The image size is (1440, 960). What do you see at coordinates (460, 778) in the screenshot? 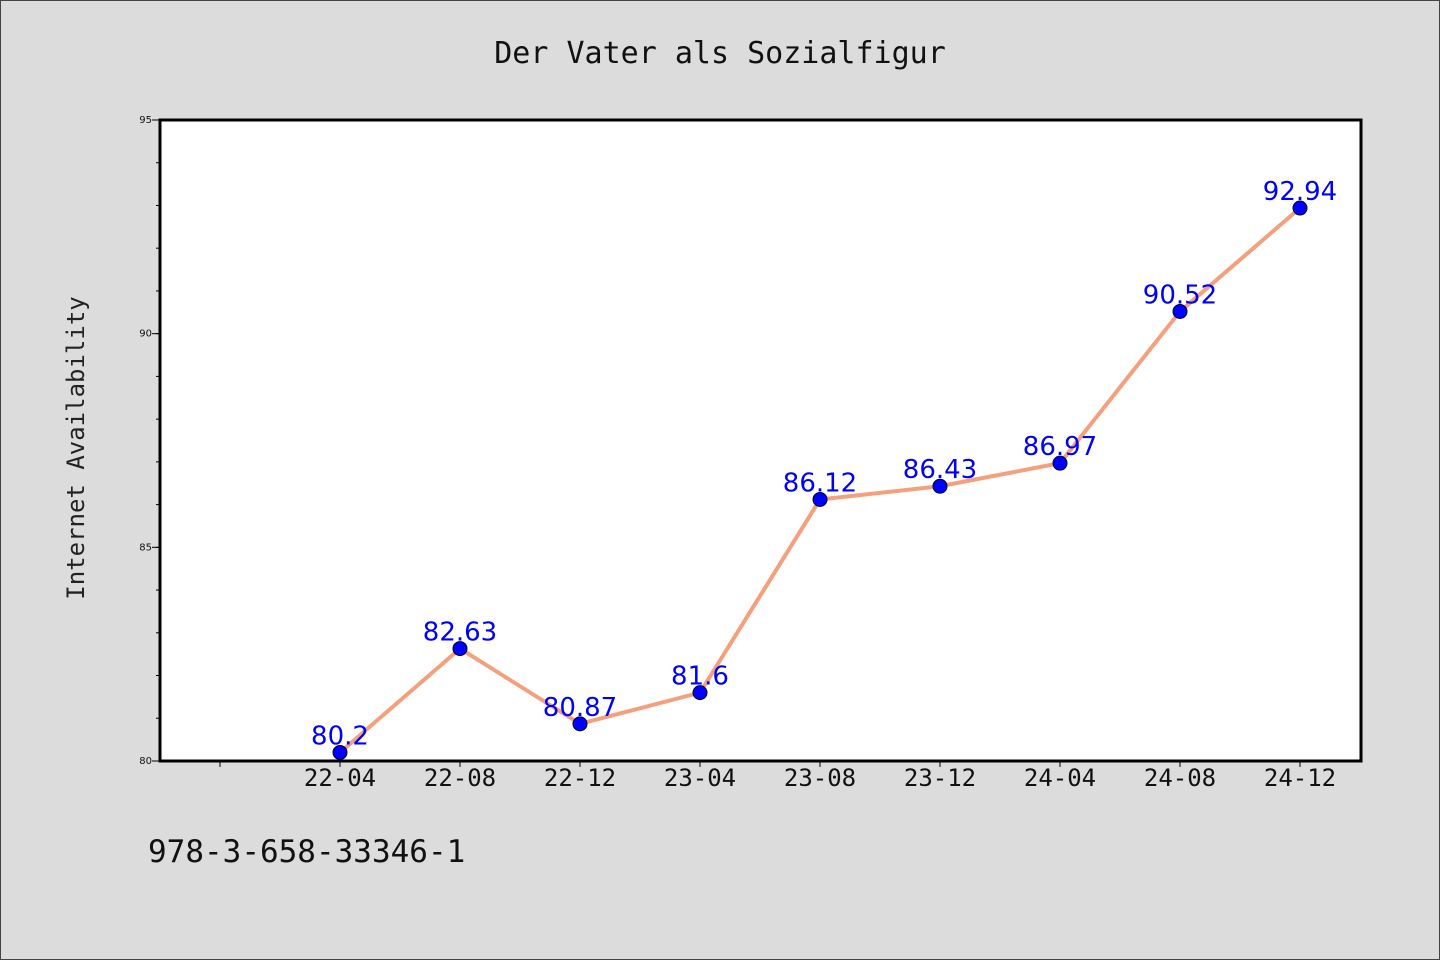
I see `x-tick-label: 22-08` at bounding box center [460, 778].